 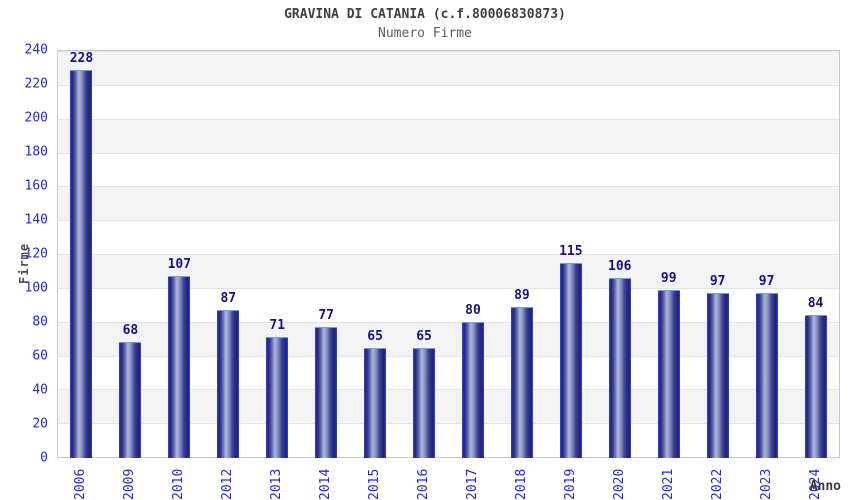 What do you see at coordinates (81, 484) in the screenshot?
I see `x-tick-label: 2006` at bounding box center [81, 484].